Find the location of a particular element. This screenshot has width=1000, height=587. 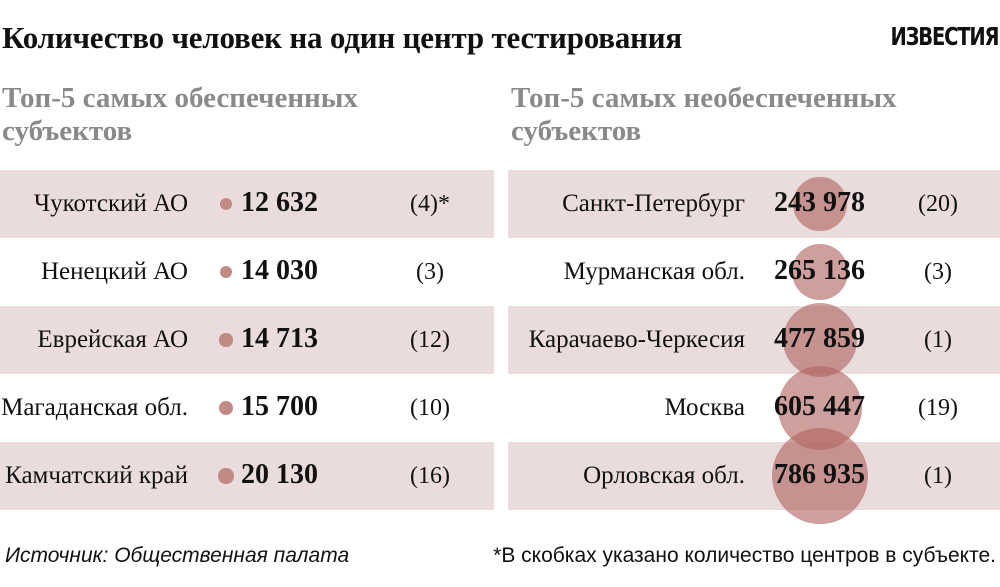

table-row: Магаданская обл. 15 700 (10) is located at coordinates (247, 408).